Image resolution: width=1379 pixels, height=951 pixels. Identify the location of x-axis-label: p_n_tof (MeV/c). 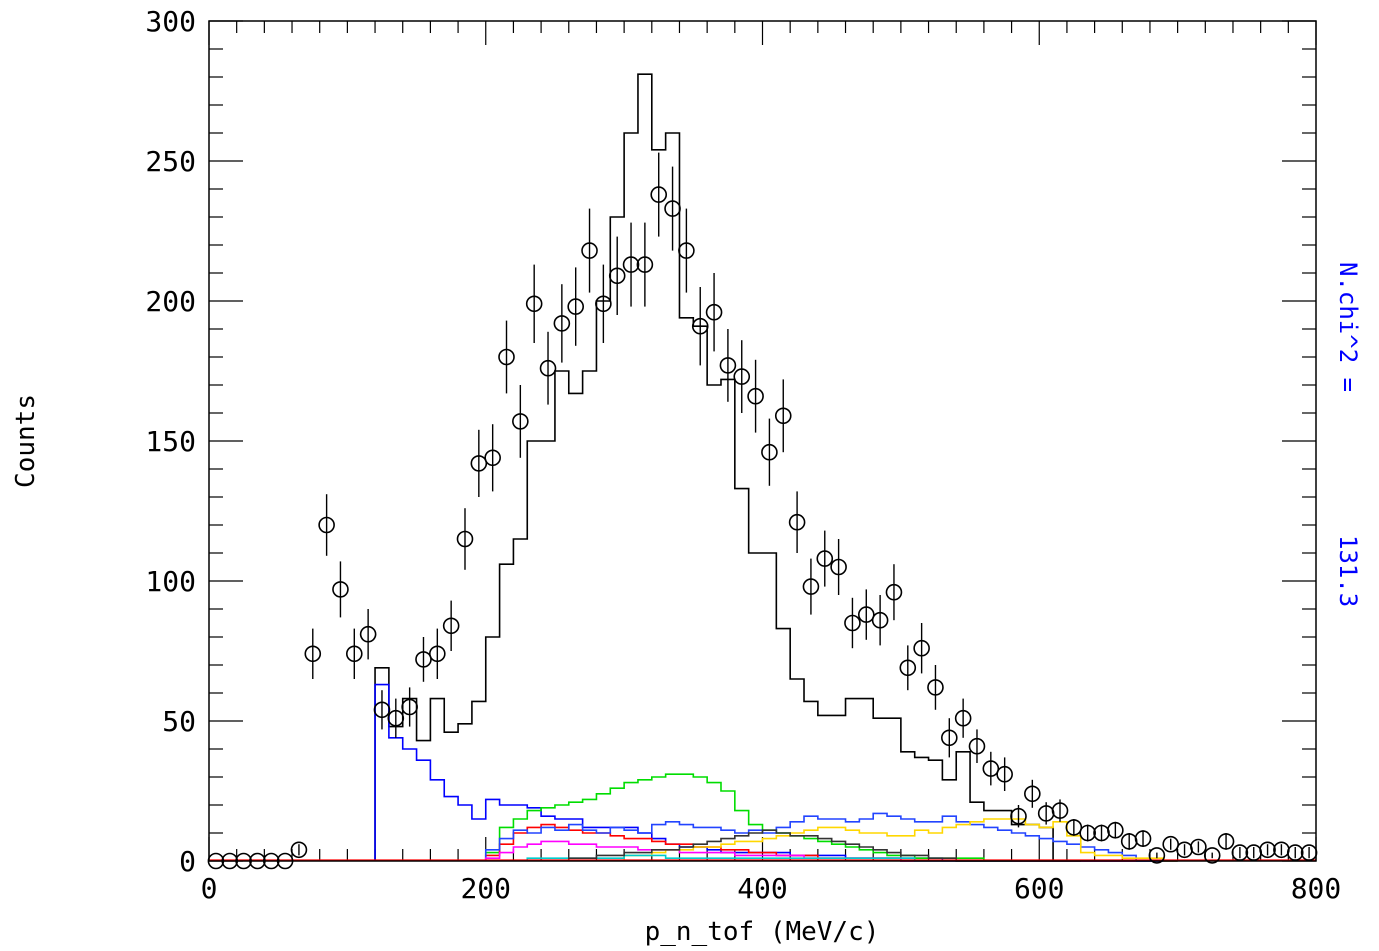
(762, 932).